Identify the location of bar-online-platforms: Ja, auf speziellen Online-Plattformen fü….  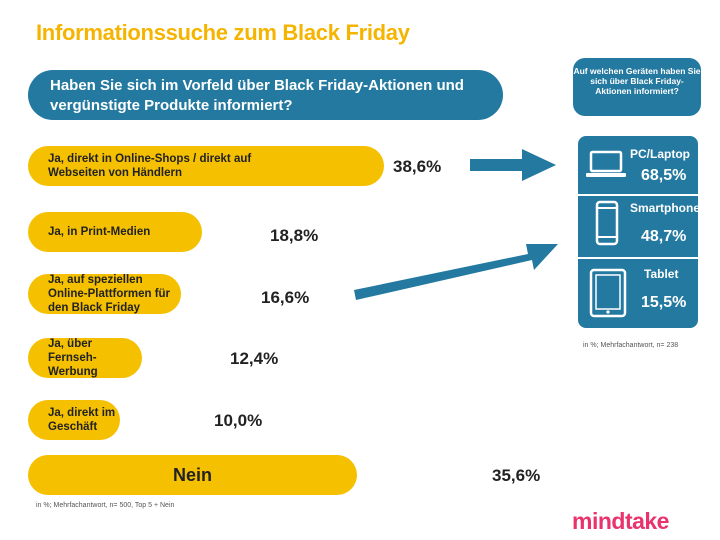
(104, 294).